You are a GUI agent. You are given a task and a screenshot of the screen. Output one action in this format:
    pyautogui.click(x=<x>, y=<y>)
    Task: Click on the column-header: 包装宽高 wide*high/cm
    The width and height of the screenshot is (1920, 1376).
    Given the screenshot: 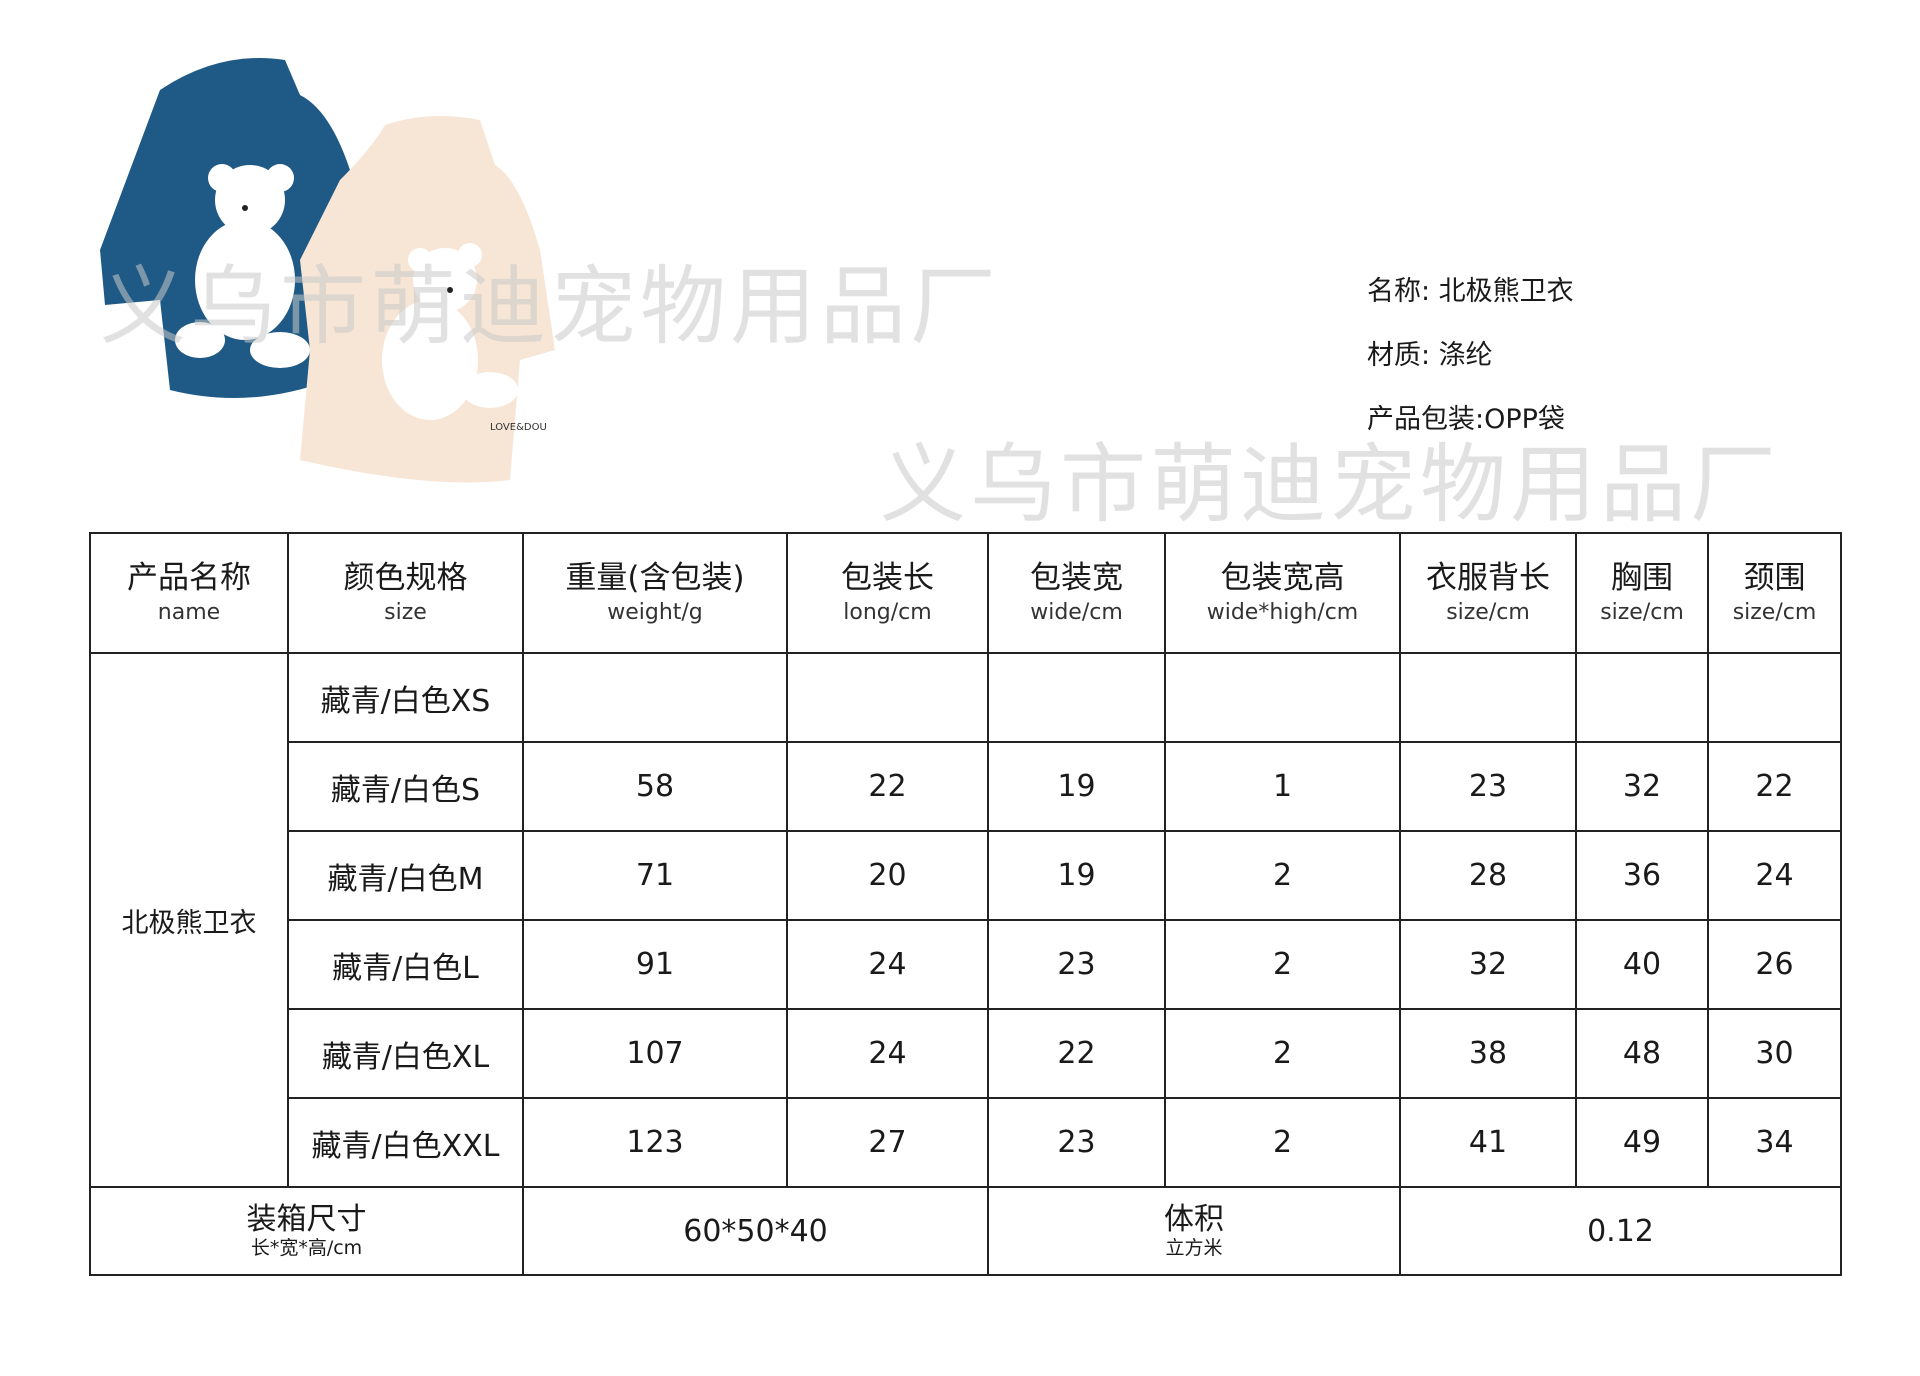 What is the action you would take?
    pyautogui.click(x=1282, y=593)
    